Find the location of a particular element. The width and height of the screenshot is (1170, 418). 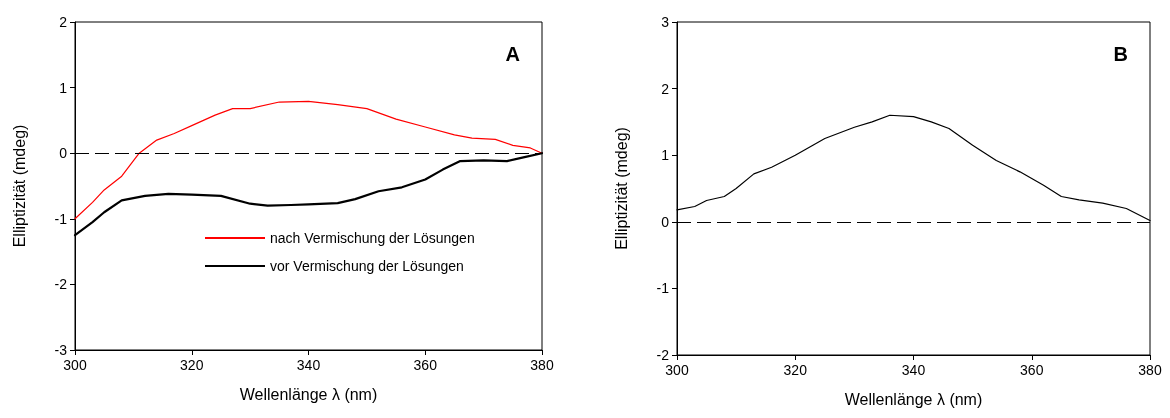

legend-label: vor Vermischung der Lösungen is located at coordinates (367, 266).